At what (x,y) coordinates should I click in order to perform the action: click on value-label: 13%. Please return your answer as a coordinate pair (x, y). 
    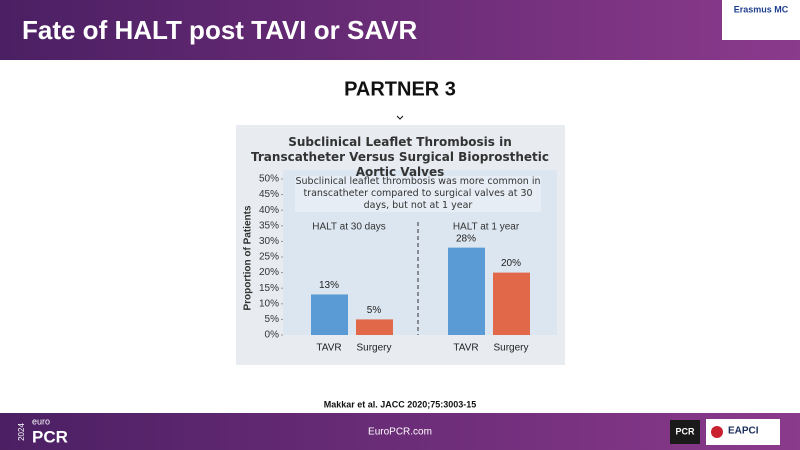
    Looking at the image, I should click on (329, 285).